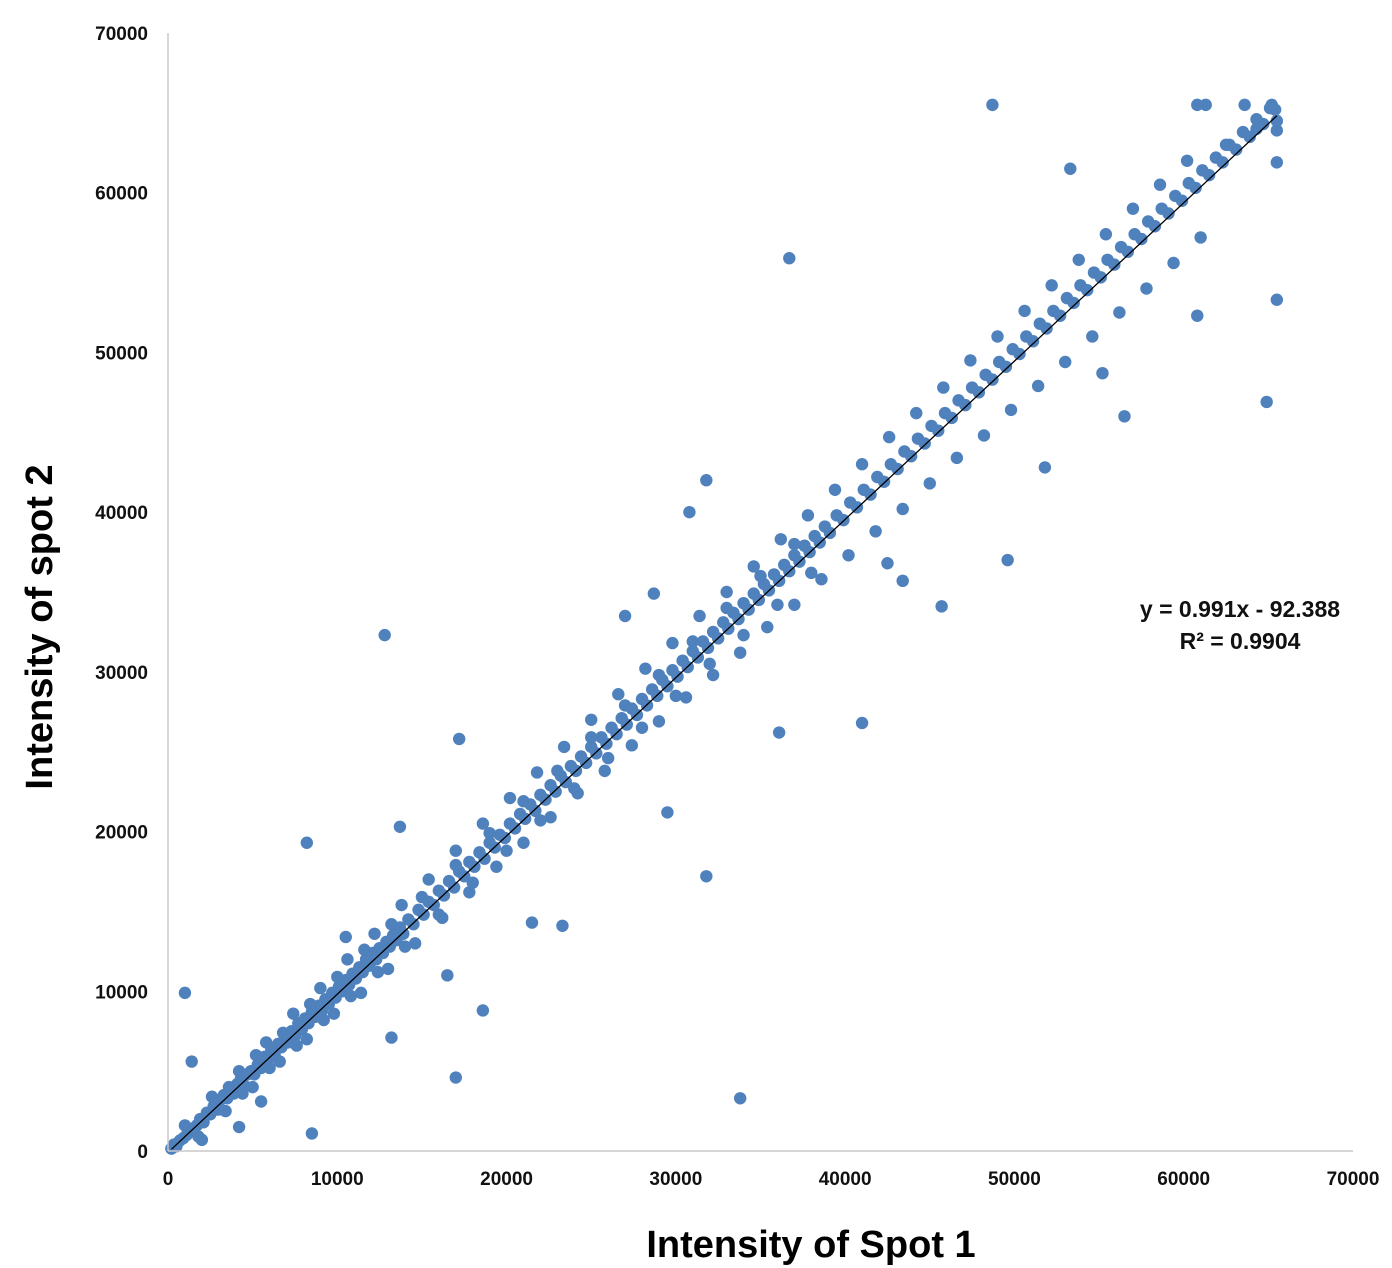  What do you see at coordinates (121, 593) in the screenshot?
I see `y-axis-ticks: 0 10000 20000 30000 40000 50000 60000 70000` at bounding box center [121, 593].